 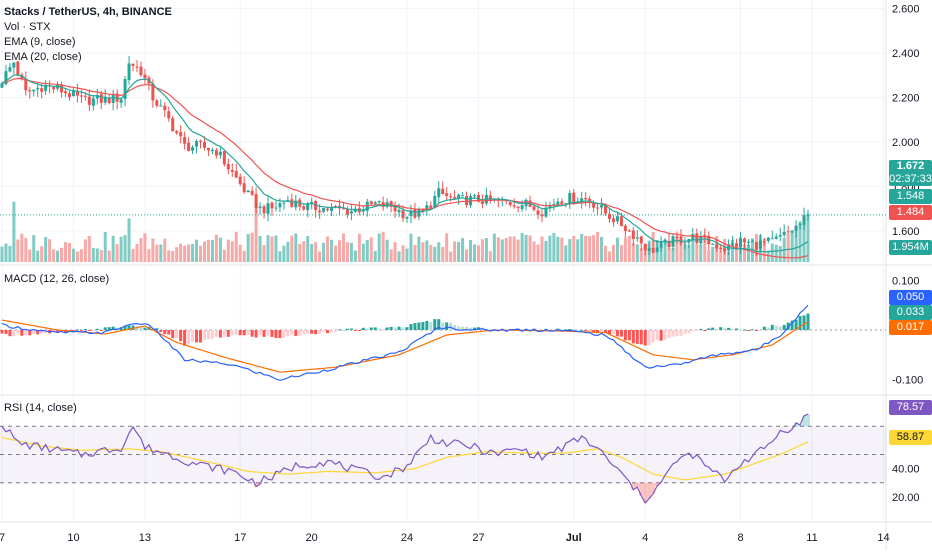 What do you see at coordinates (88, 12) in the screenshot?
I see `symbol-title: Stacks / TetherUS, 4h, BINANCE` at bounding box center [88, 12].